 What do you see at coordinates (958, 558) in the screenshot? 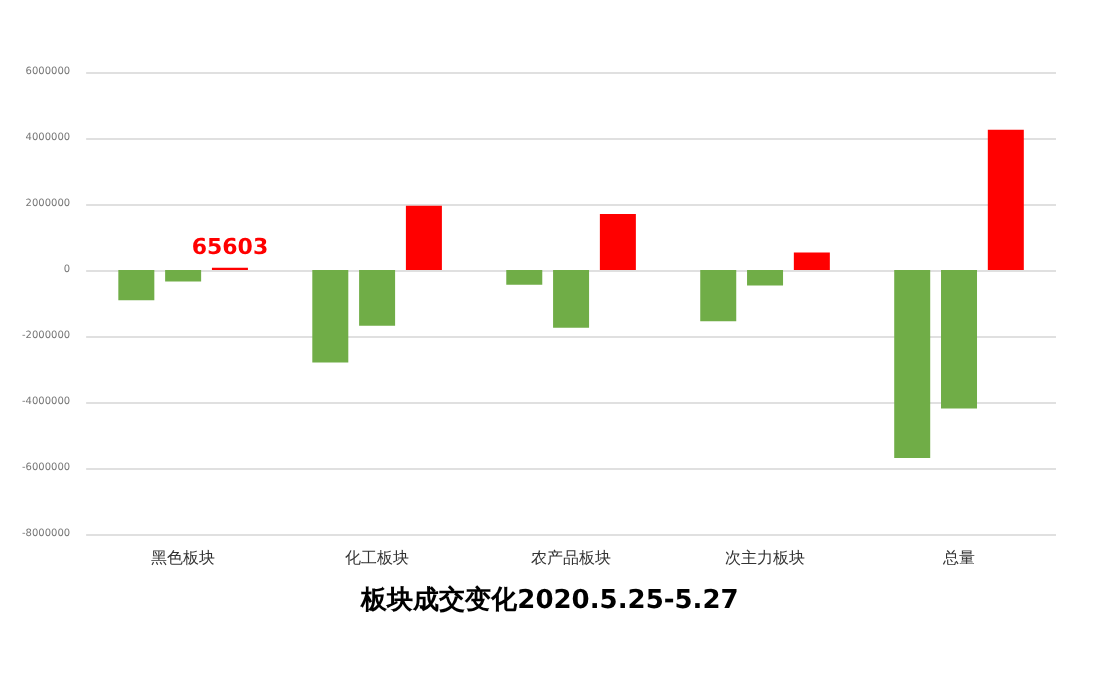
I see `x-tick-label: 总量` at bounding box center [958, 558].